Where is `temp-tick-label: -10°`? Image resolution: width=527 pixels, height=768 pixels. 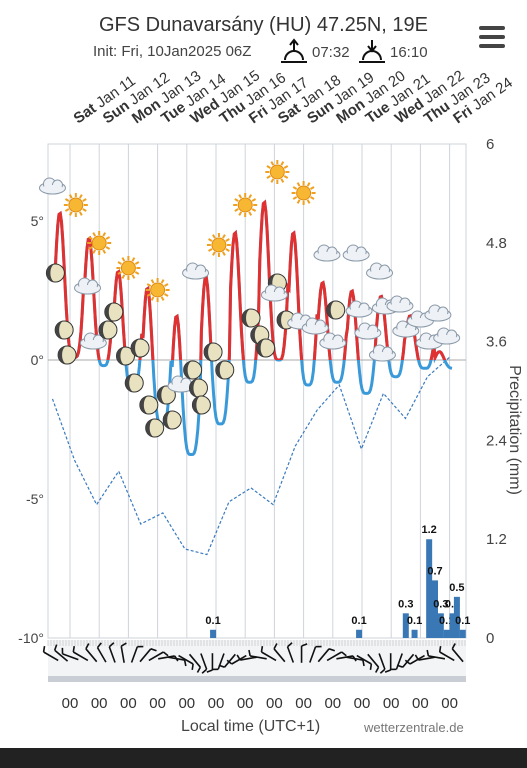
temp-tick-label: -10° is located at coordinates (31, 638).